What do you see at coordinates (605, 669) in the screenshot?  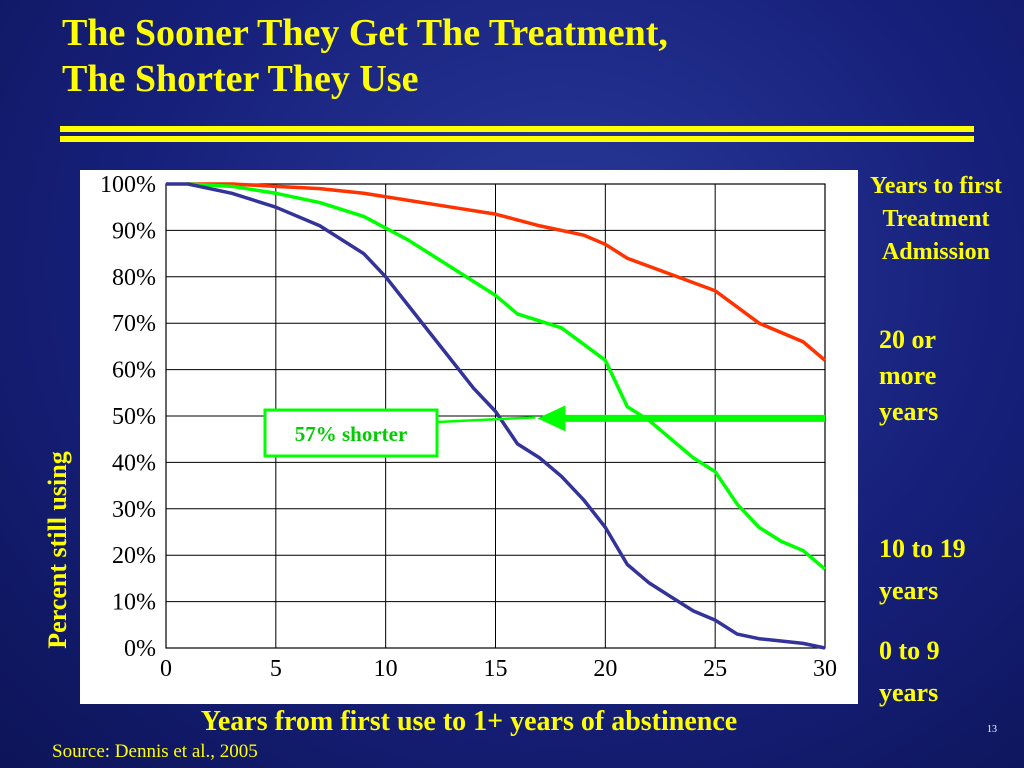 I see `x-tick-label: 20` at bounding box center [605, 669].